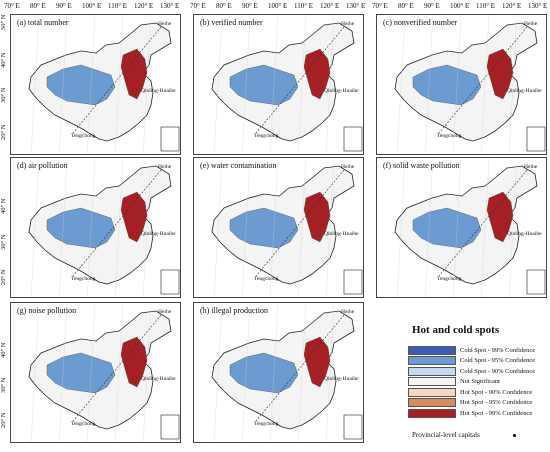  I want to click on legend-label: Not Significant, so click(480, 381).